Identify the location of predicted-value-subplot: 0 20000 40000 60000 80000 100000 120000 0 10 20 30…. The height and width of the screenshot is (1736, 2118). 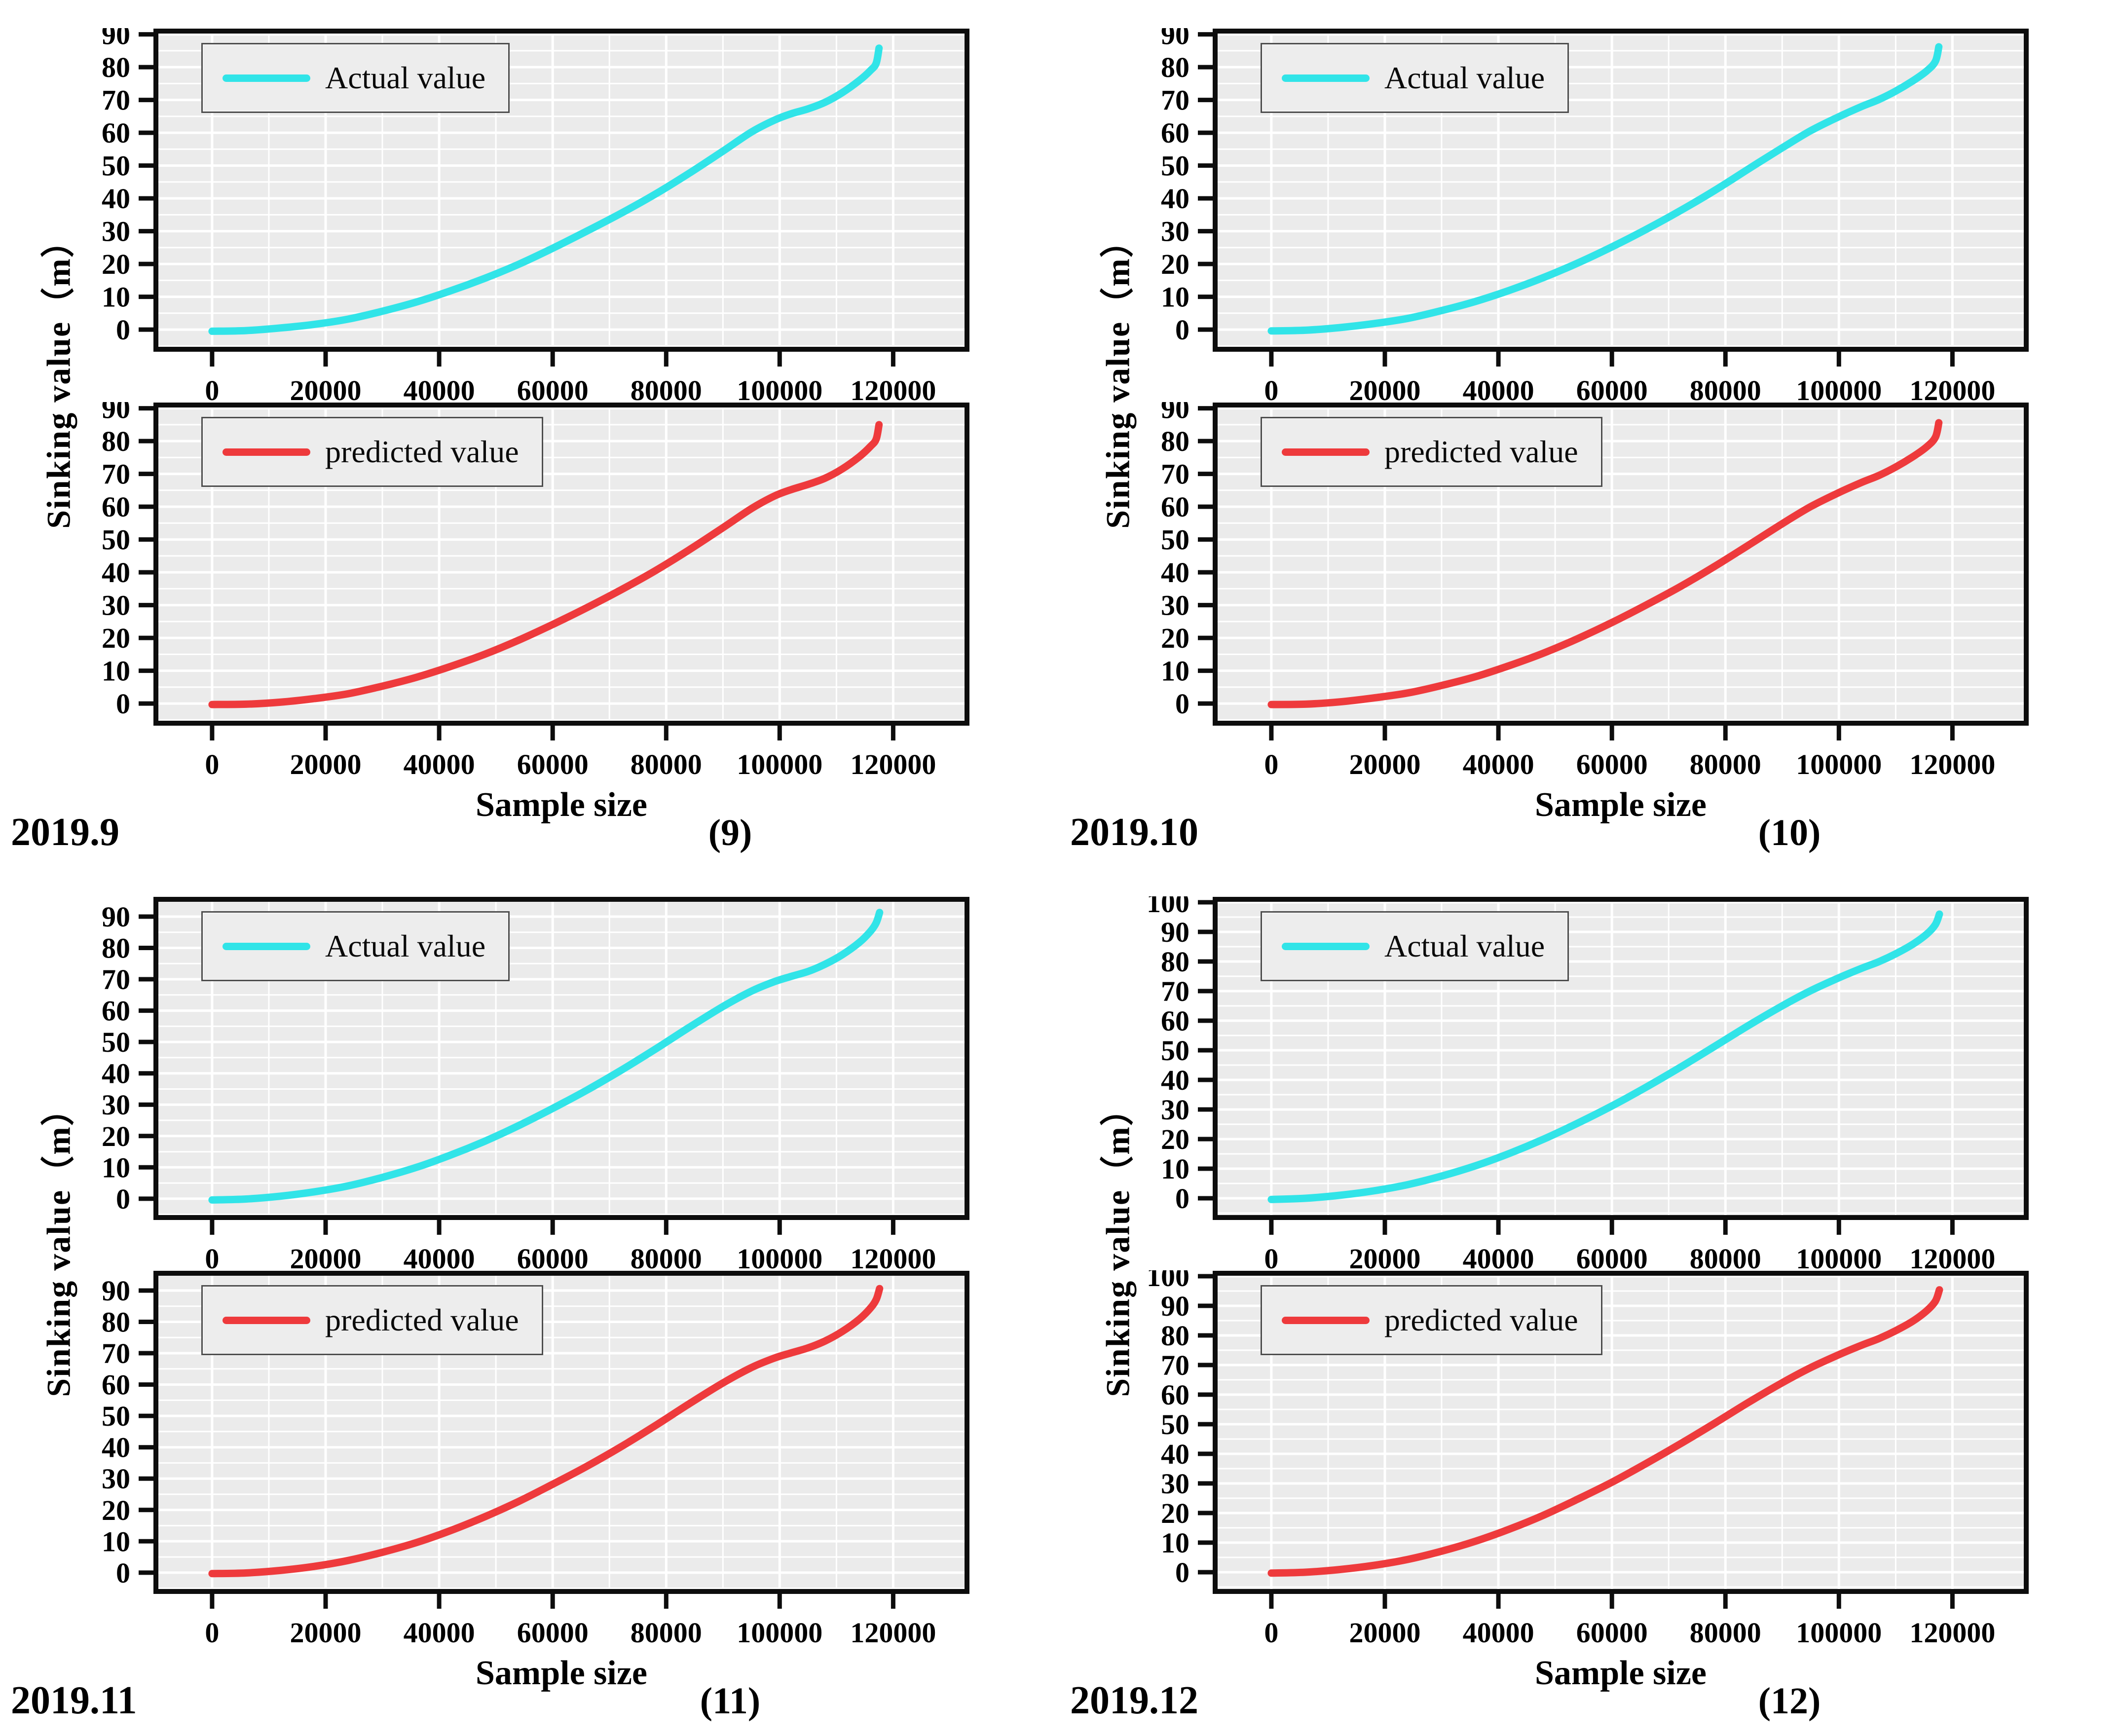
(529, 1467).